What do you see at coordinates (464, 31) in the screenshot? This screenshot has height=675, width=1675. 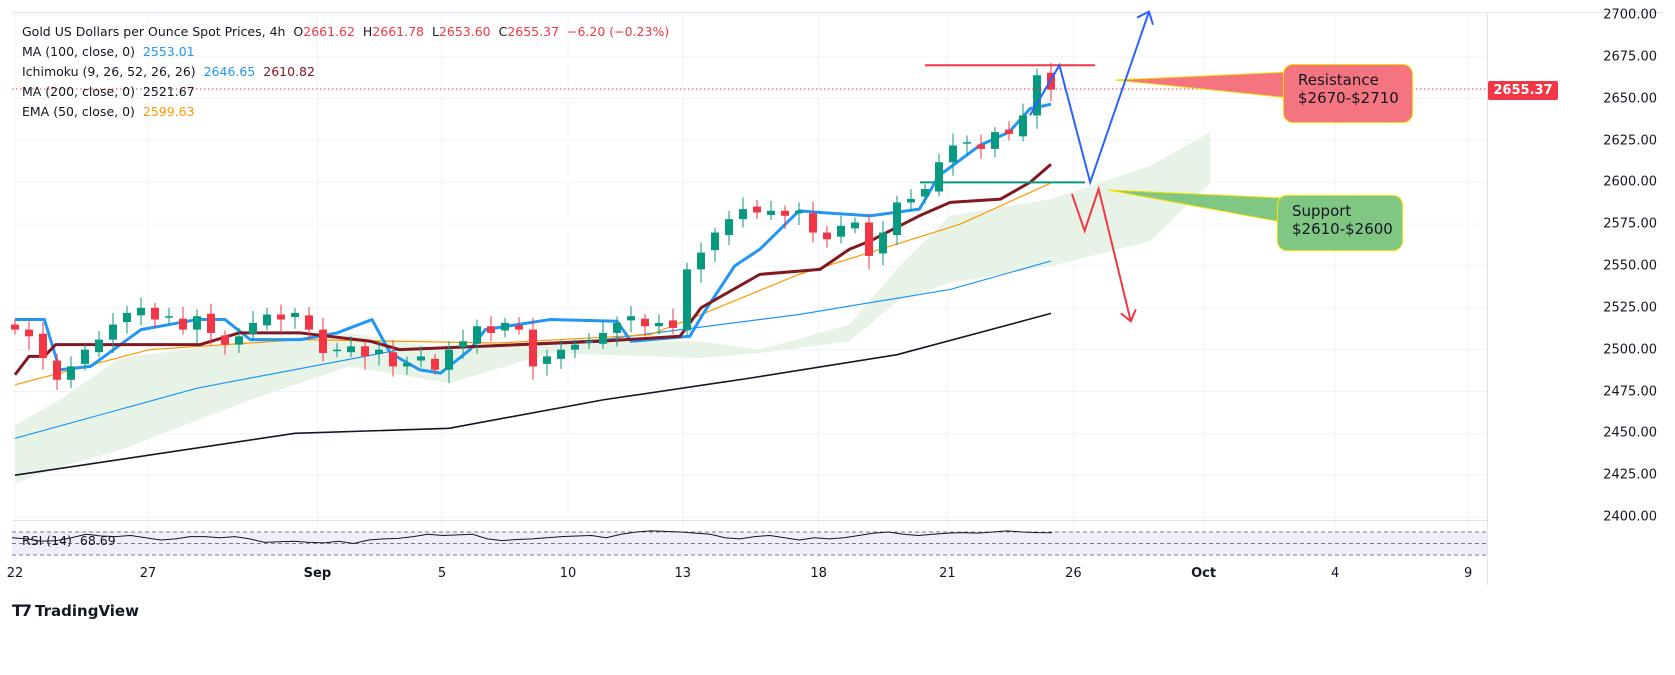 I see `low-value: 2653.60` at bounding box center [464, 31].